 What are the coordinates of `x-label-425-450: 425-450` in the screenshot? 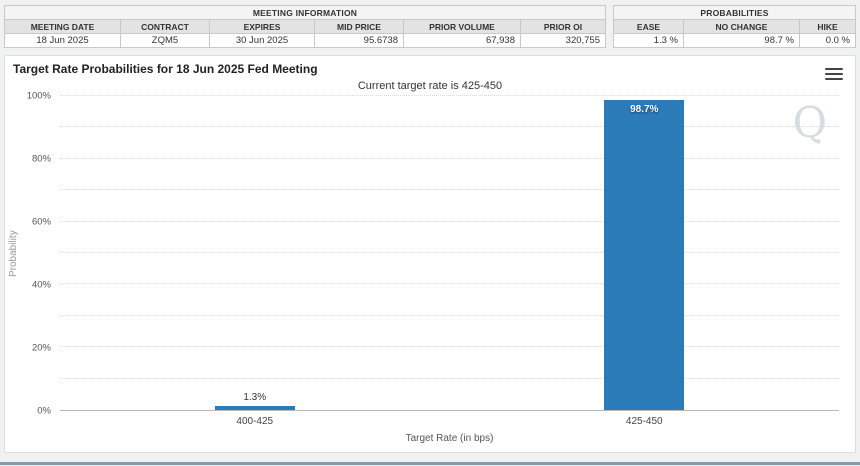 It's located at (644, 421).